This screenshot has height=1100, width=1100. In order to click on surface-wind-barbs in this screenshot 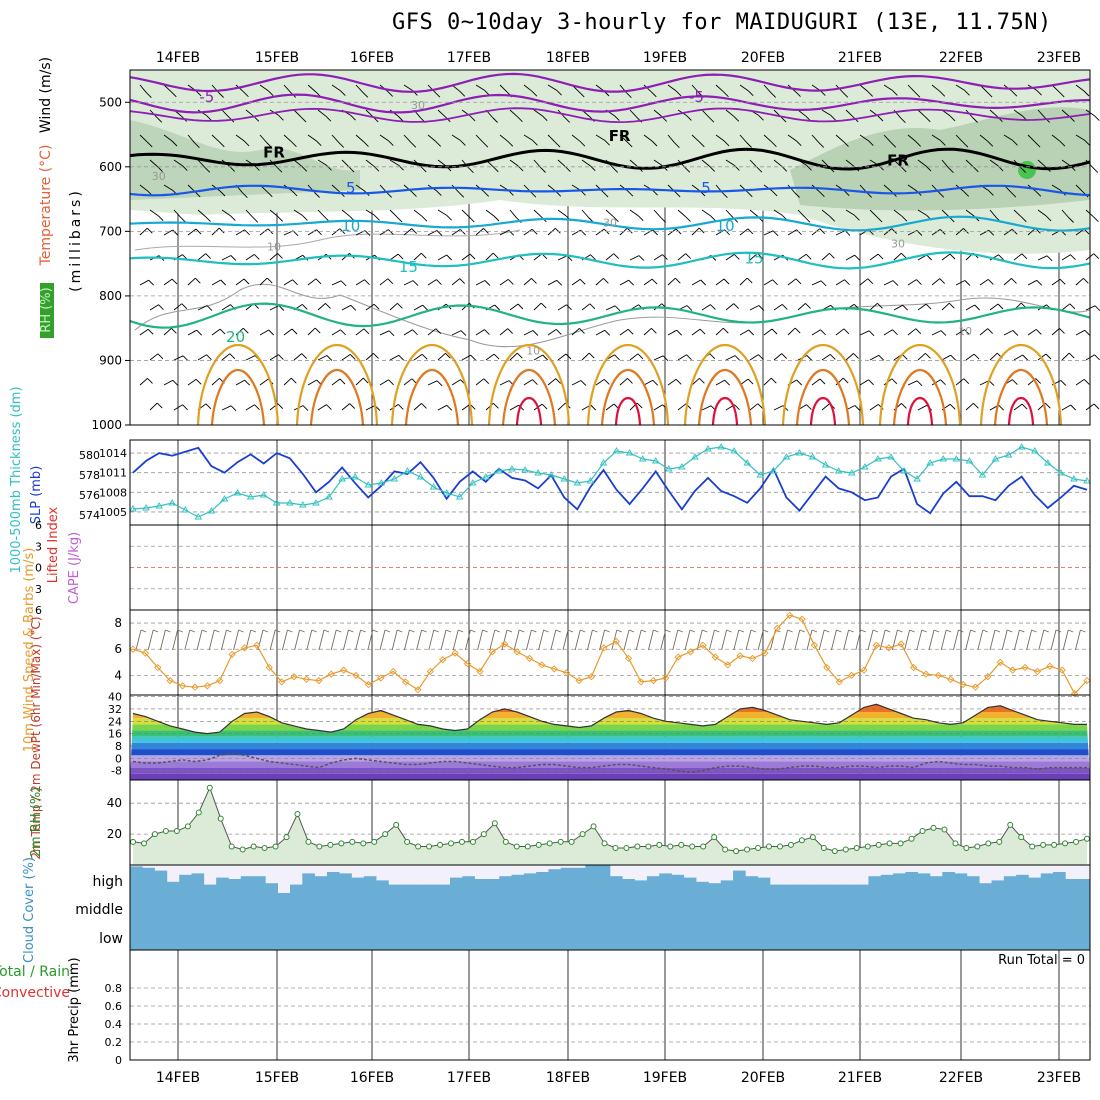, I will do `click(610, 640)`.